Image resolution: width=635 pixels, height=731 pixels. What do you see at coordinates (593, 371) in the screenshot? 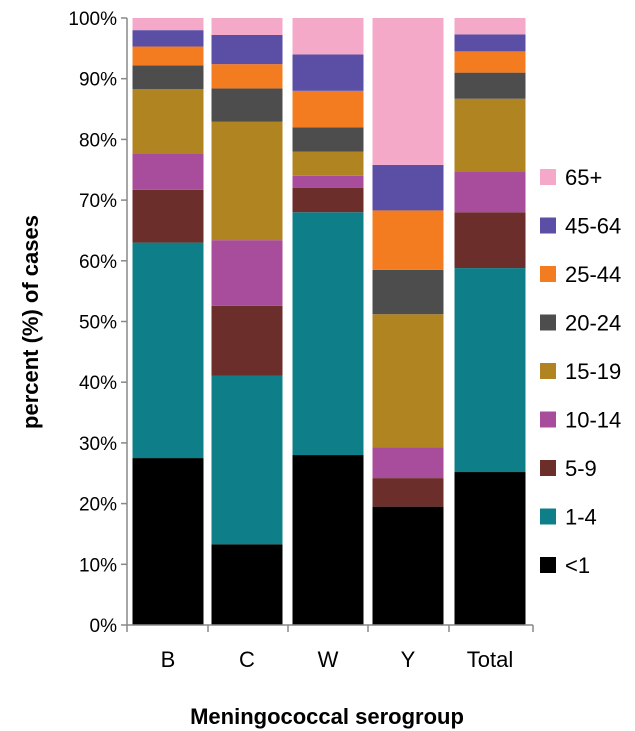
I see `legend-label: 15-19` at bounding box center [593, 371].